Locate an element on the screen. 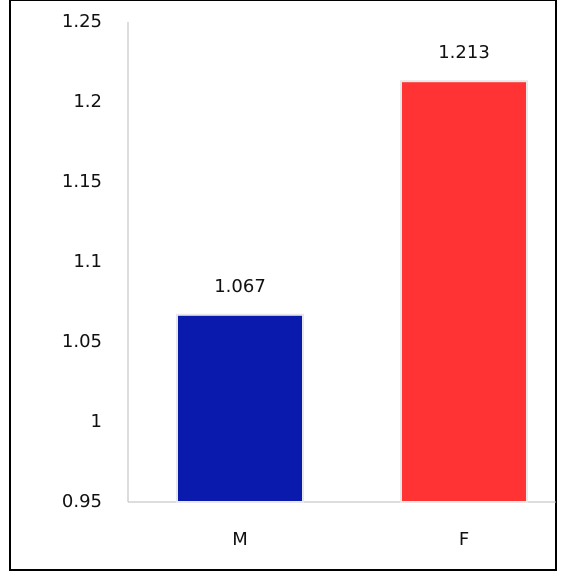 Image resolution: width=566 pixels, height=580 pixels. y-tick-label: 1.2 is located at coordinates (87, 101).